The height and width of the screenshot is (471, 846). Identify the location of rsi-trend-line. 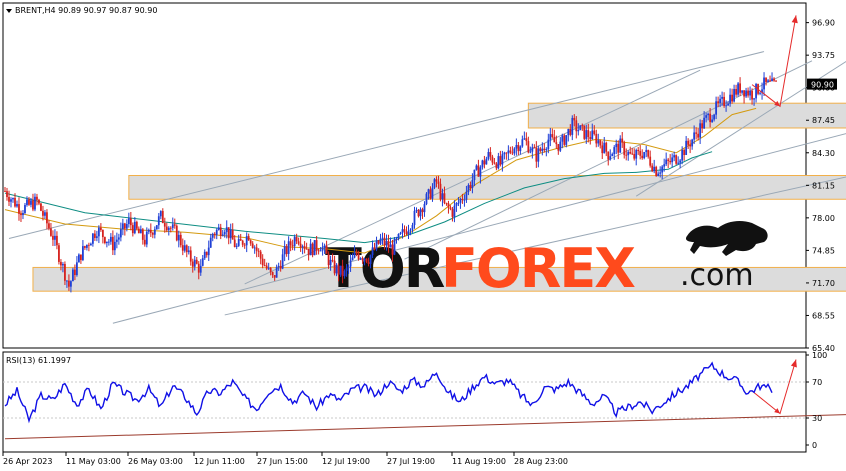
(425, 427).